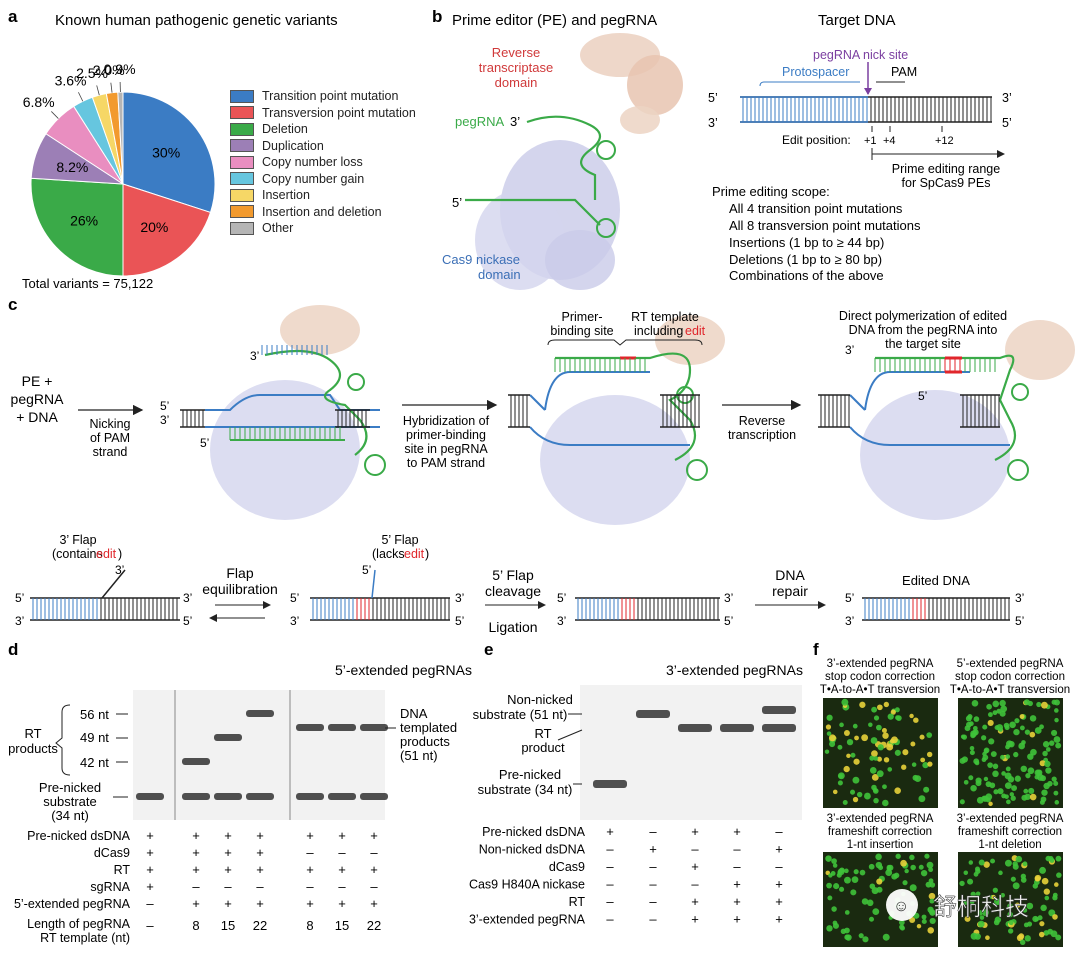 Image resolution: width=1080 pixels, height=953 pixels. What do you see at coordinates (665, 317) in the screenshot?
I see `rt-template-label: RT template` at bounding box center [665, 317].